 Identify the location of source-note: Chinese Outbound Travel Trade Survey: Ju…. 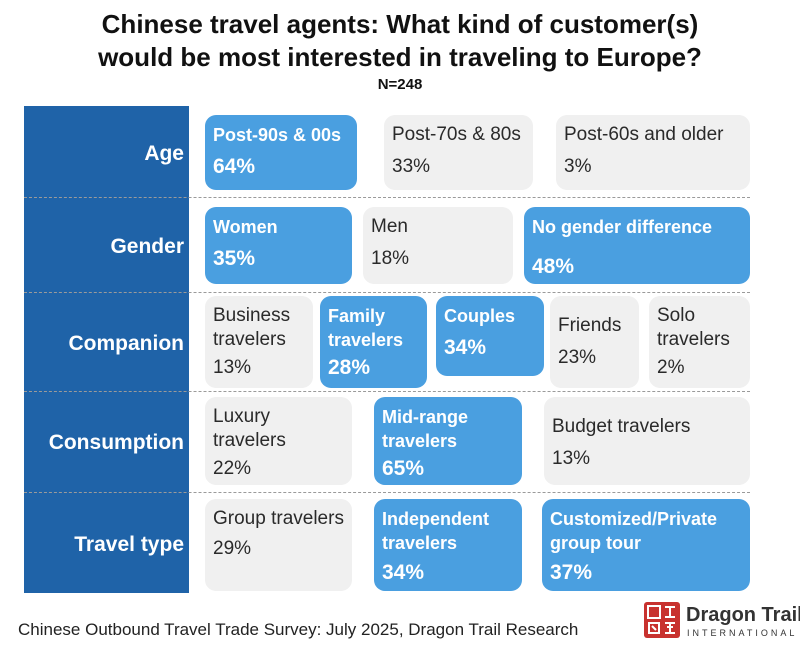
(298, 629).